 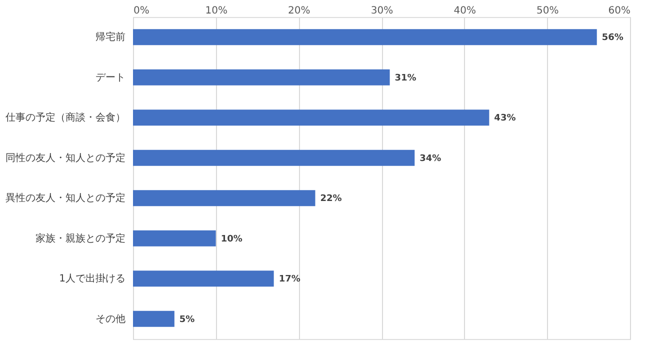 What do you see at coordinates (111, 78) in the screenshot?
I see `y-tick-label: デート` at bounding box center [111, 78].